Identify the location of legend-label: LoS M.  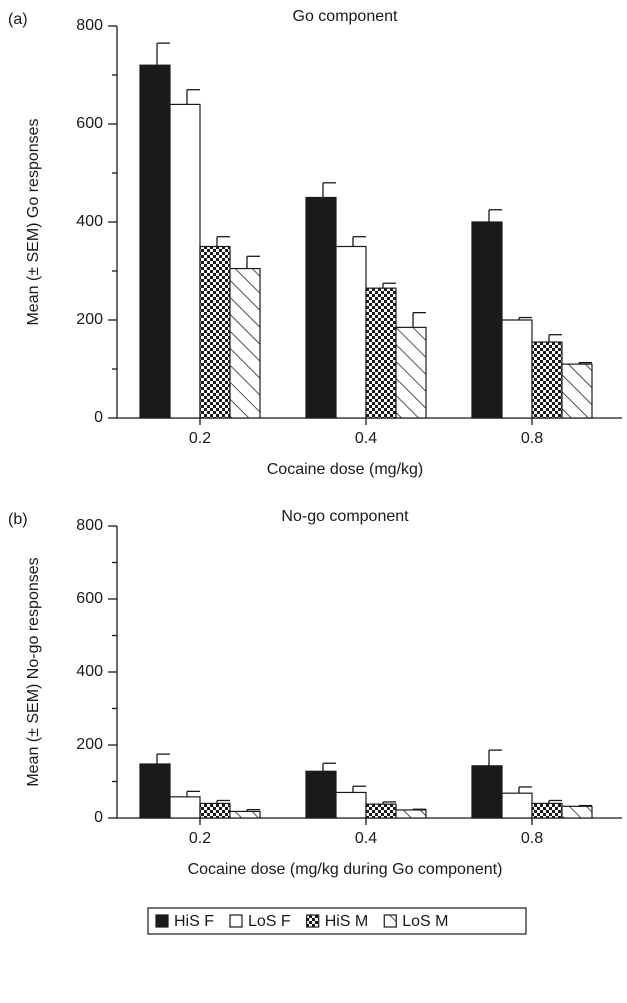
(425, 921).